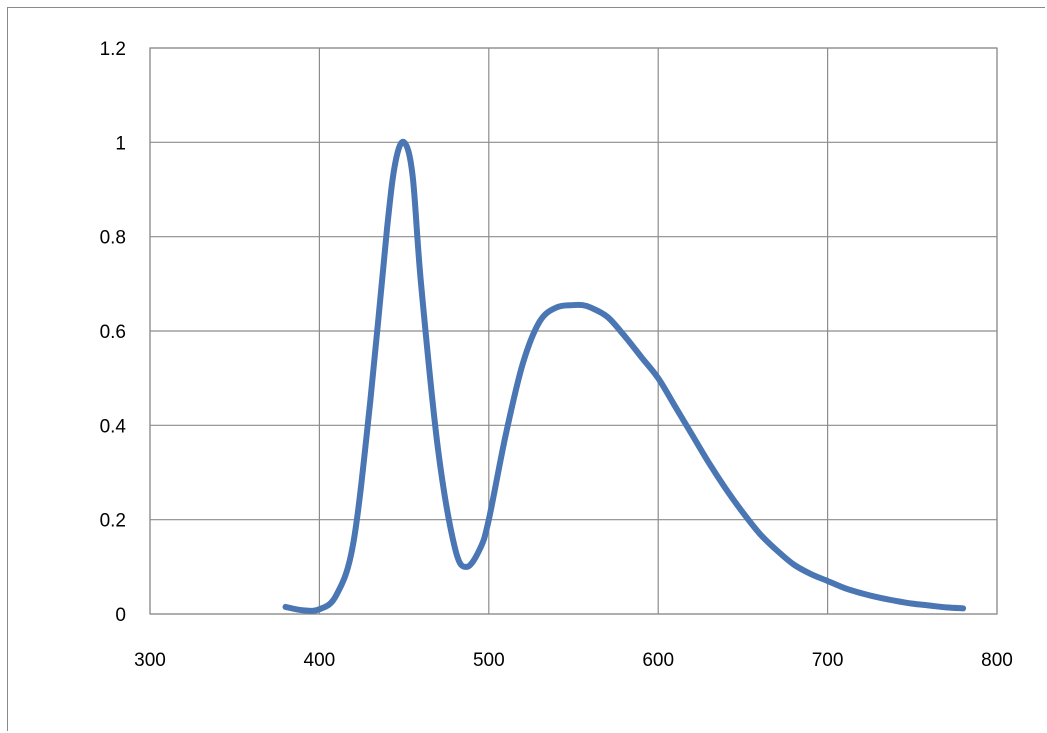 Image resolution: width=1047 pixels, height=733 pixels. I want to click on y-tick-label: 0.2, so click(113, 521).